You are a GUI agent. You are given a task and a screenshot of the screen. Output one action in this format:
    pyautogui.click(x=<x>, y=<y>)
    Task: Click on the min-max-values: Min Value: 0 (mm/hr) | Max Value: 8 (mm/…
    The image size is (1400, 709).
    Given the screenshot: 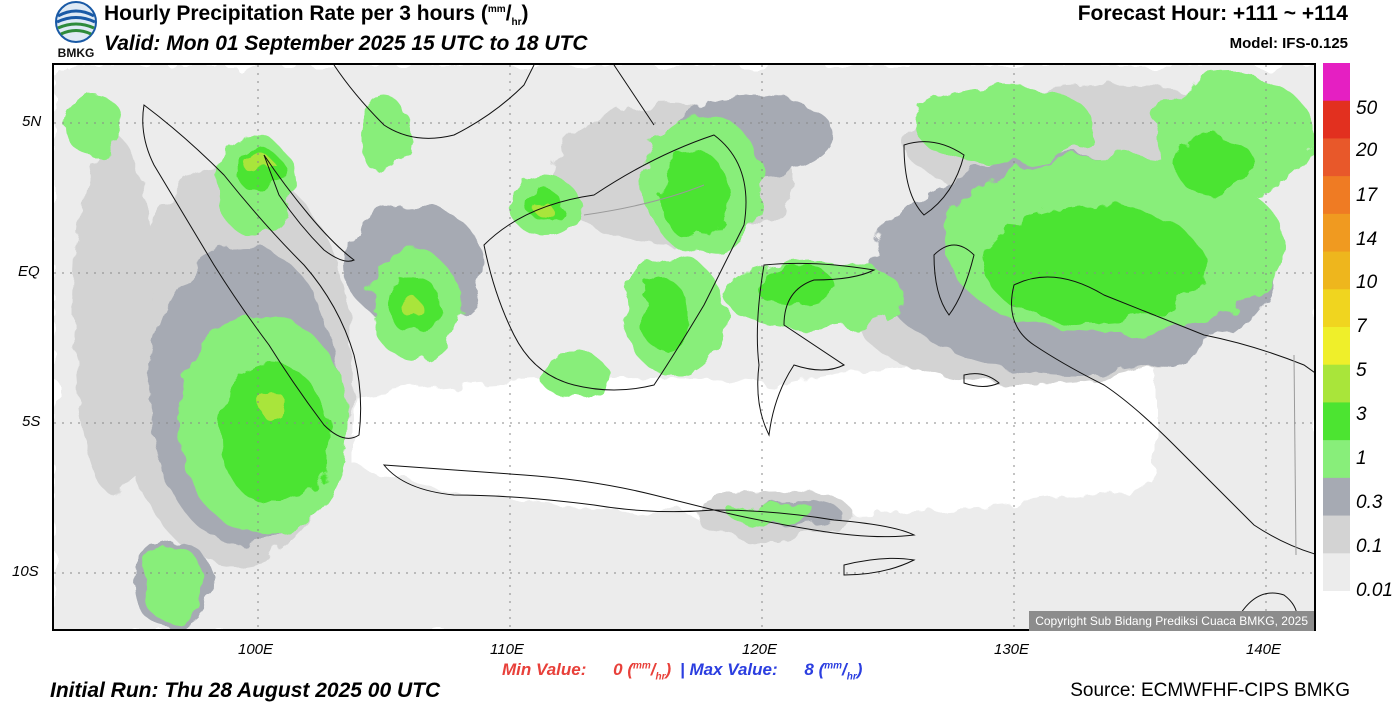 What is the action you would take?
    pyautogui.click(x=682, y=671)
    